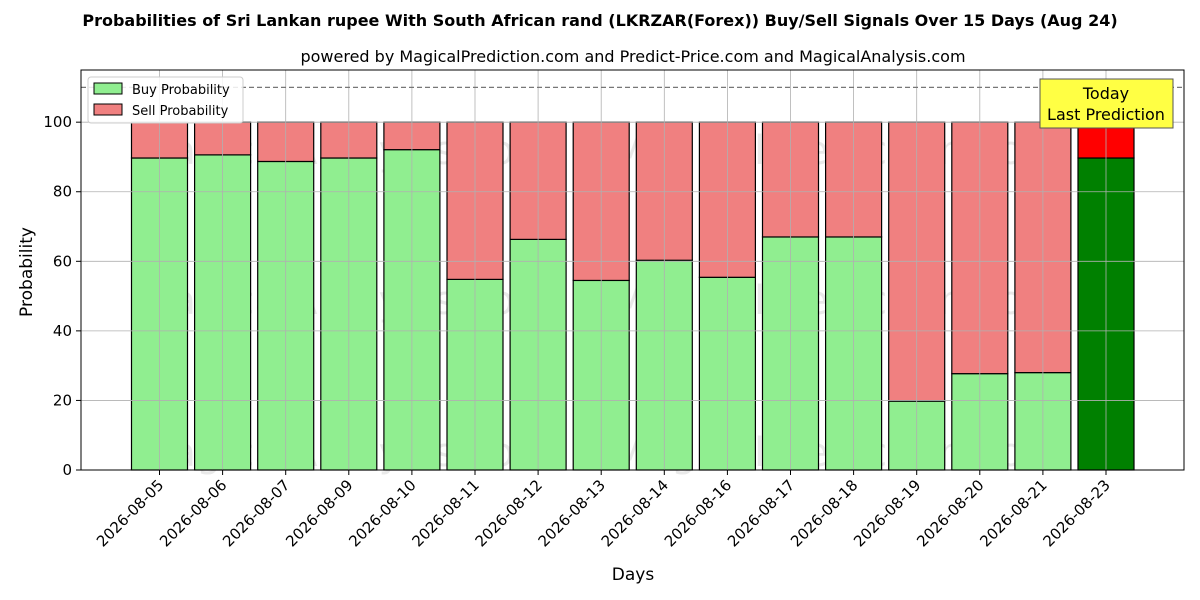 This screenshot has height=600, width=1200. Describe the element at coordinates (62, 261) in the screenshot. I see `y-tick-label: 60` at that location.